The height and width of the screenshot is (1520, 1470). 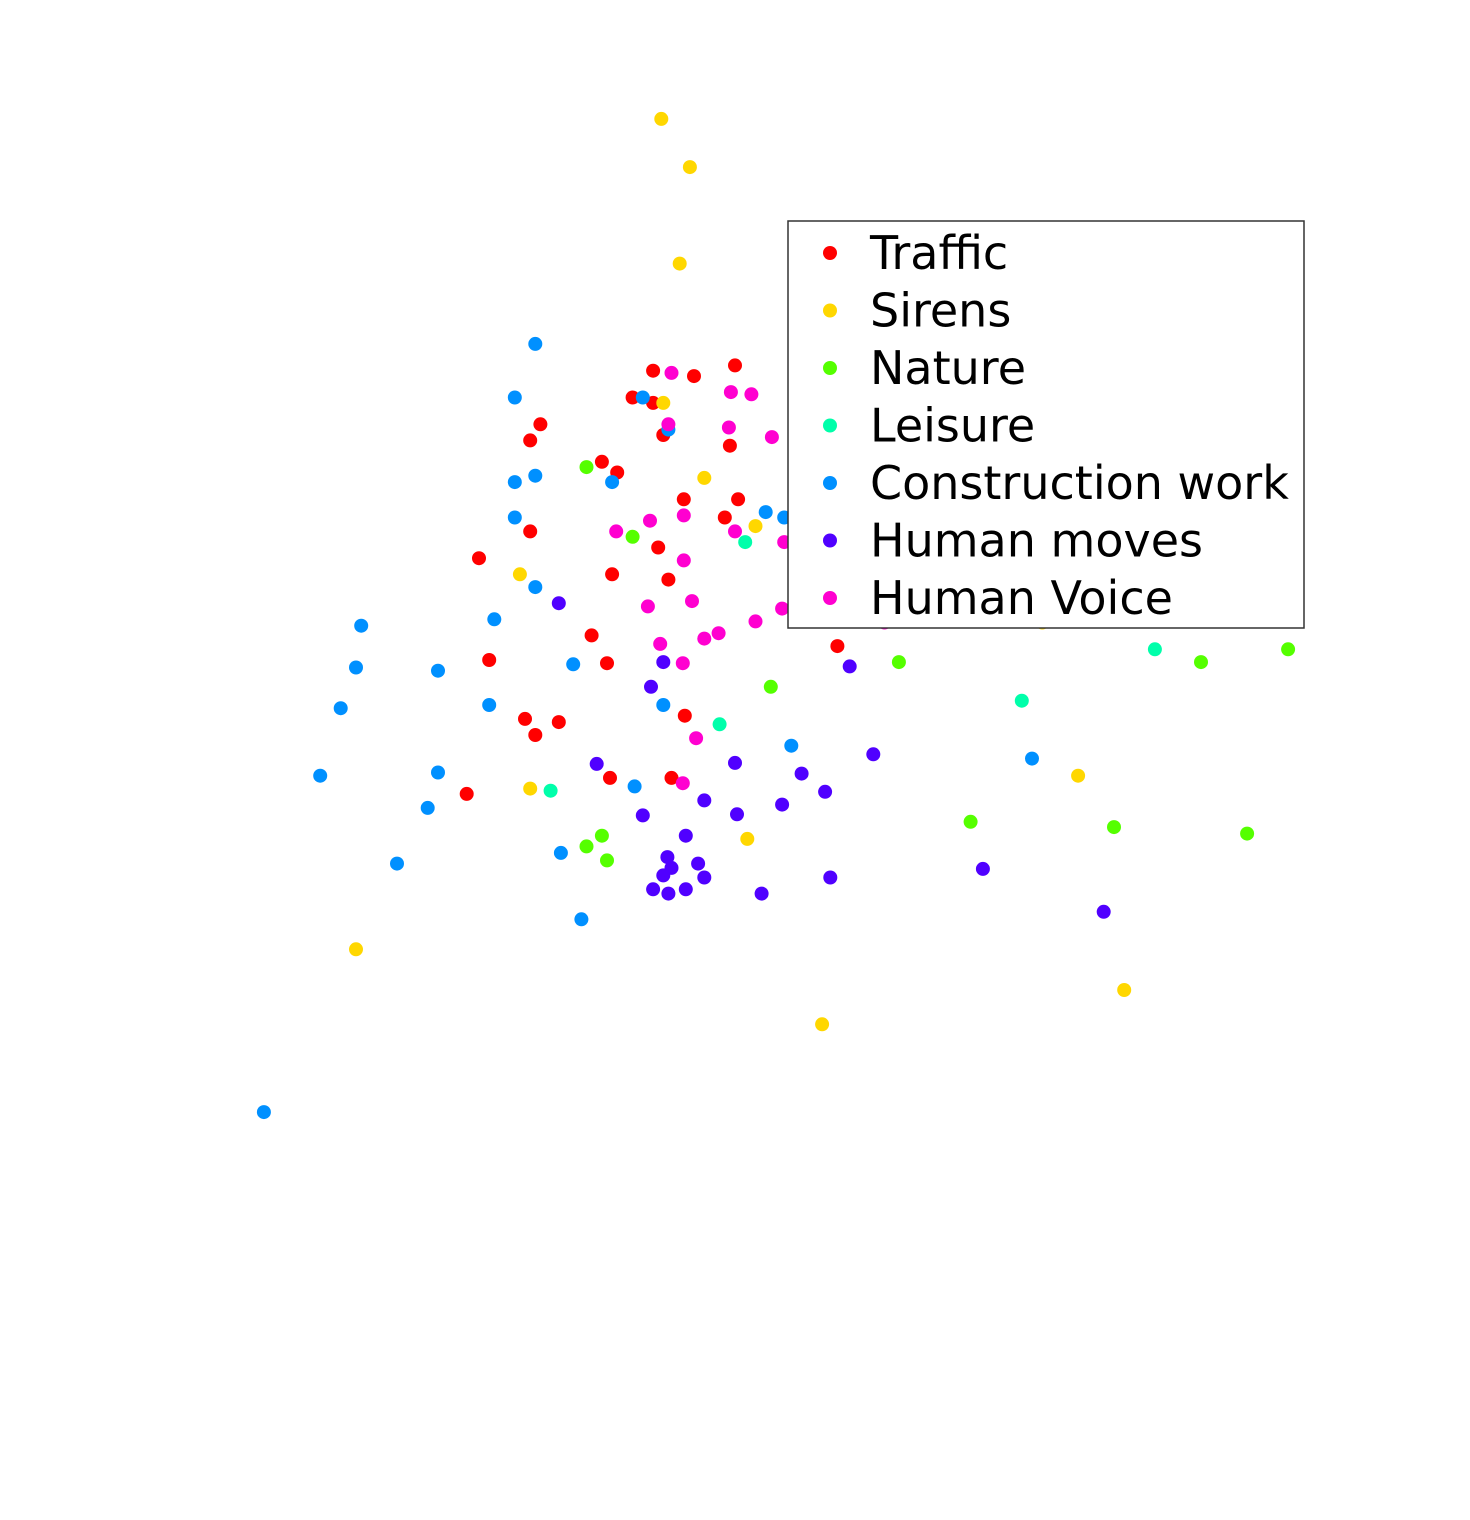 I want to click on legend-label-human-moves: Human moves, so click(x=1036, y=541).